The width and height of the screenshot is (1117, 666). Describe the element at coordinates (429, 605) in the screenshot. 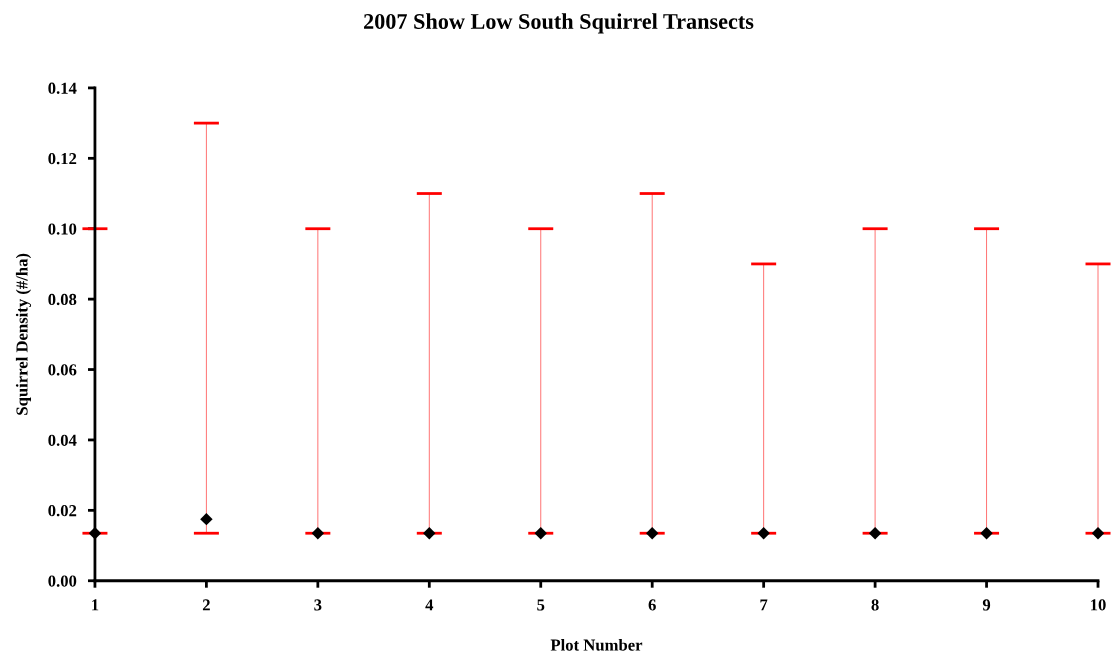

I see `x-tick-label: 4` at that location.